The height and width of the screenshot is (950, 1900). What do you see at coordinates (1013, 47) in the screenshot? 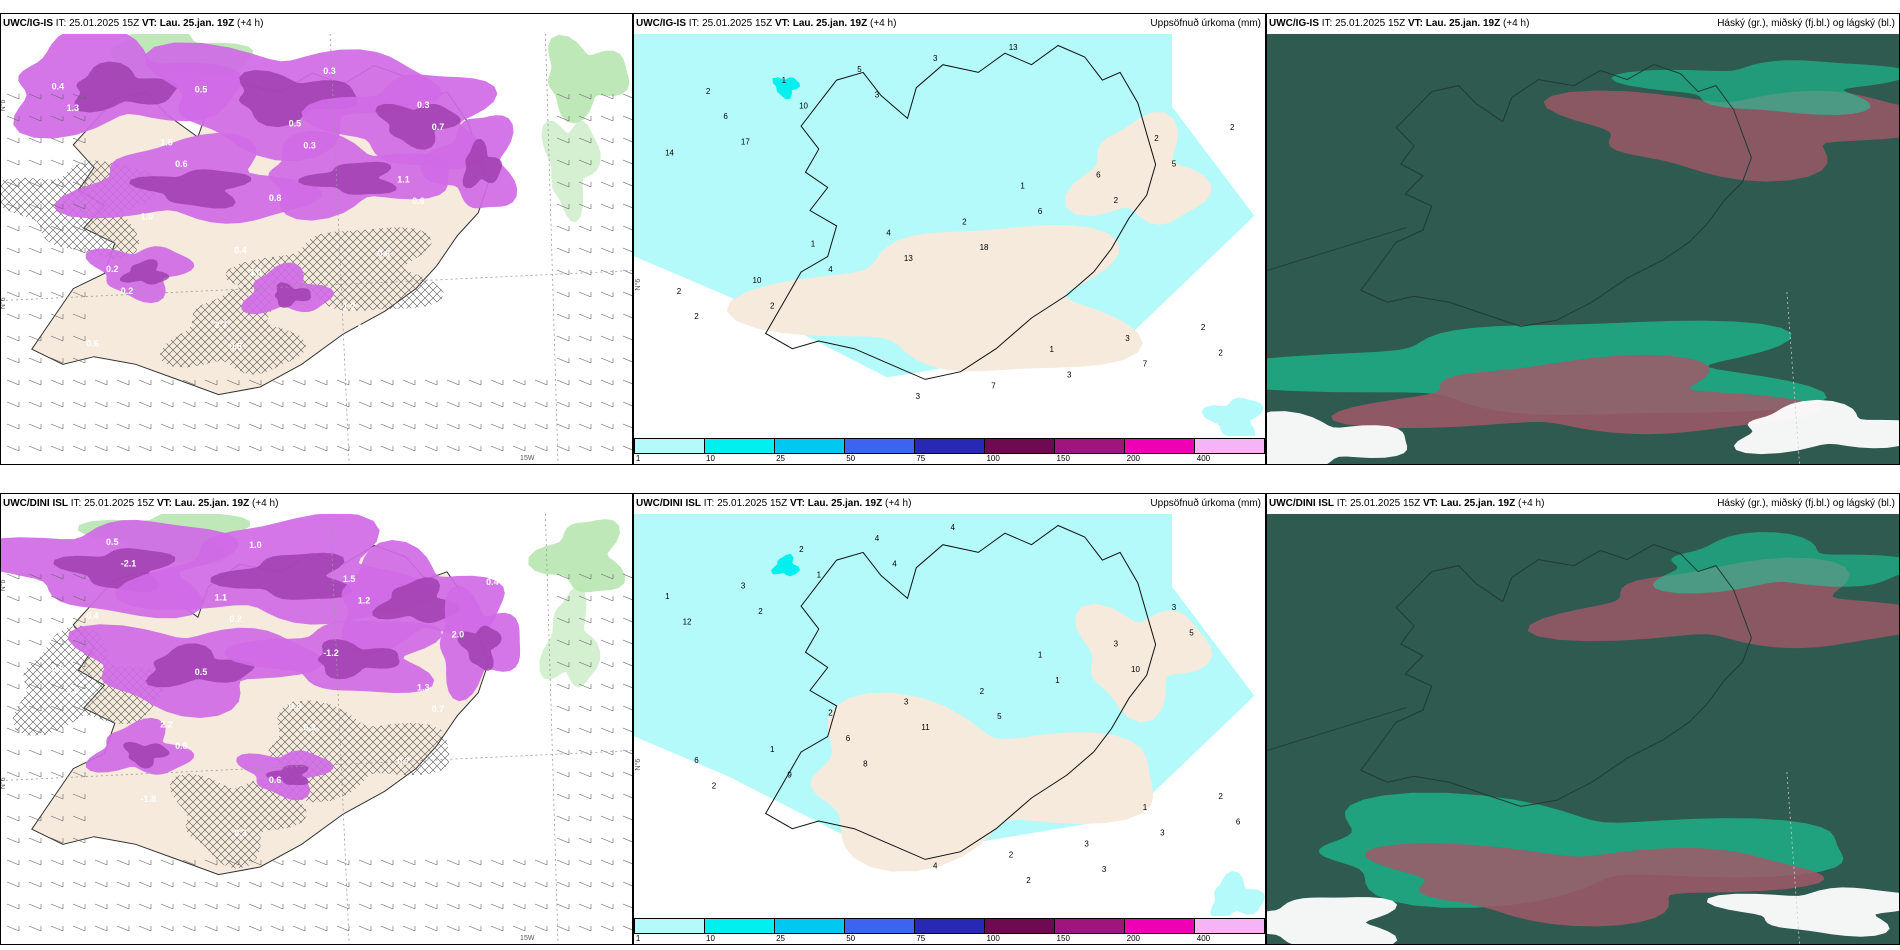
I see `accum-value-label: 13` at bounding box center [1013, 47].